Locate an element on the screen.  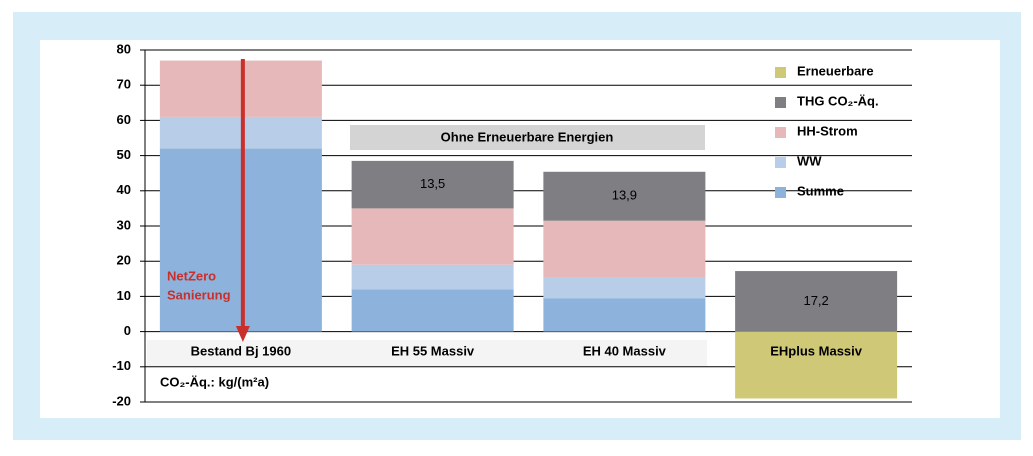
y-tick-label: 70 is located at coordinates (124, 84).